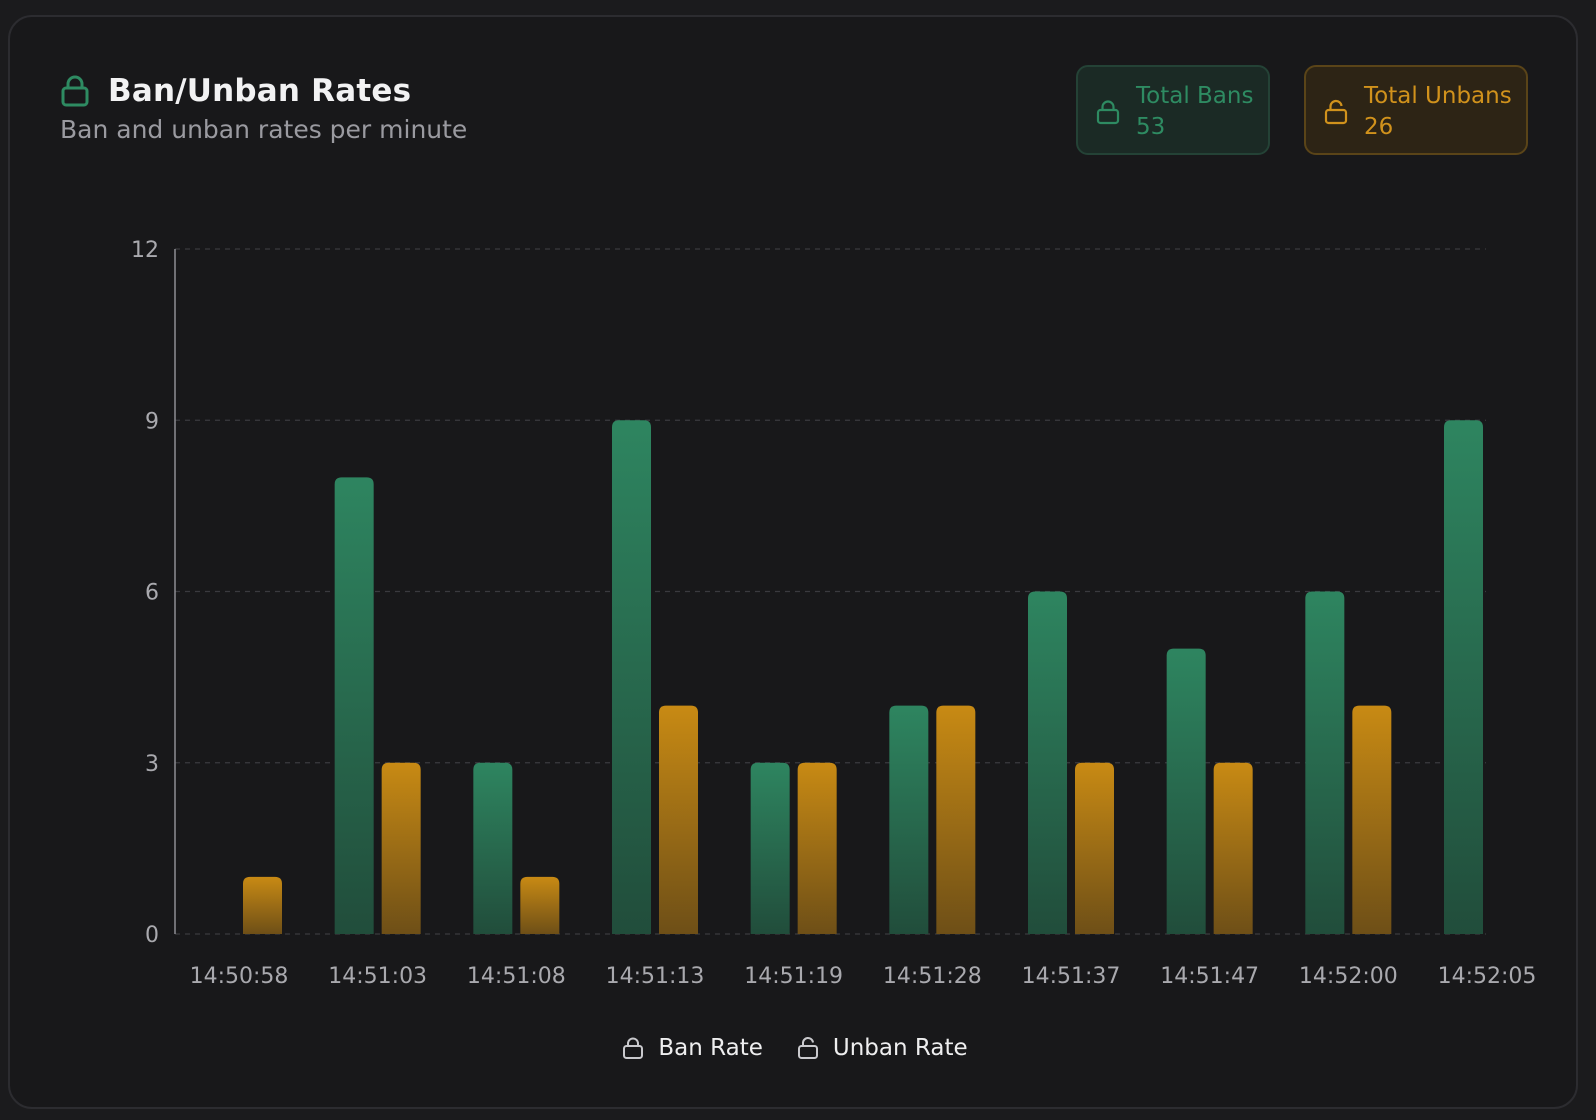 The height and width of the screenshot is (1120, 1596). I want to click on page-title: Ban/Unban Rates, so click(260, 91).